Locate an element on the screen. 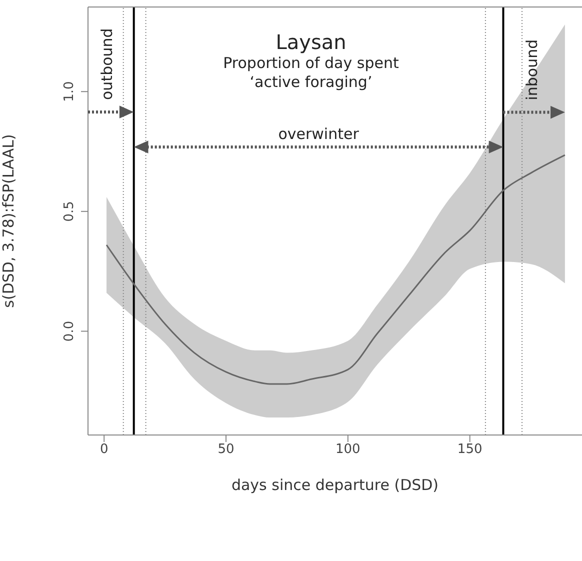  x-tick-label: 150 is located at coordinates (469, 450).